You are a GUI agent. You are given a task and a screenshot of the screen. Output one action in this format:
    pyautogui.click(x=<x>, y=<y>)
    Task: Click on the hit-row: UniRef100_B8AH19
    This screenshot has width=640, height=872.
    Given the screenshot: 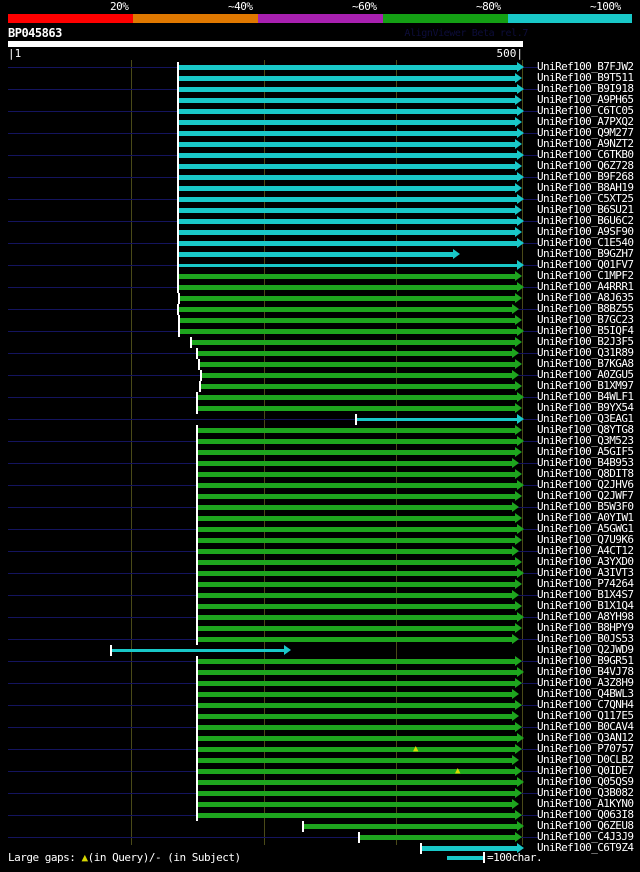 What is the action you would take?
    pyautogui.click(x=320, y=188)
    